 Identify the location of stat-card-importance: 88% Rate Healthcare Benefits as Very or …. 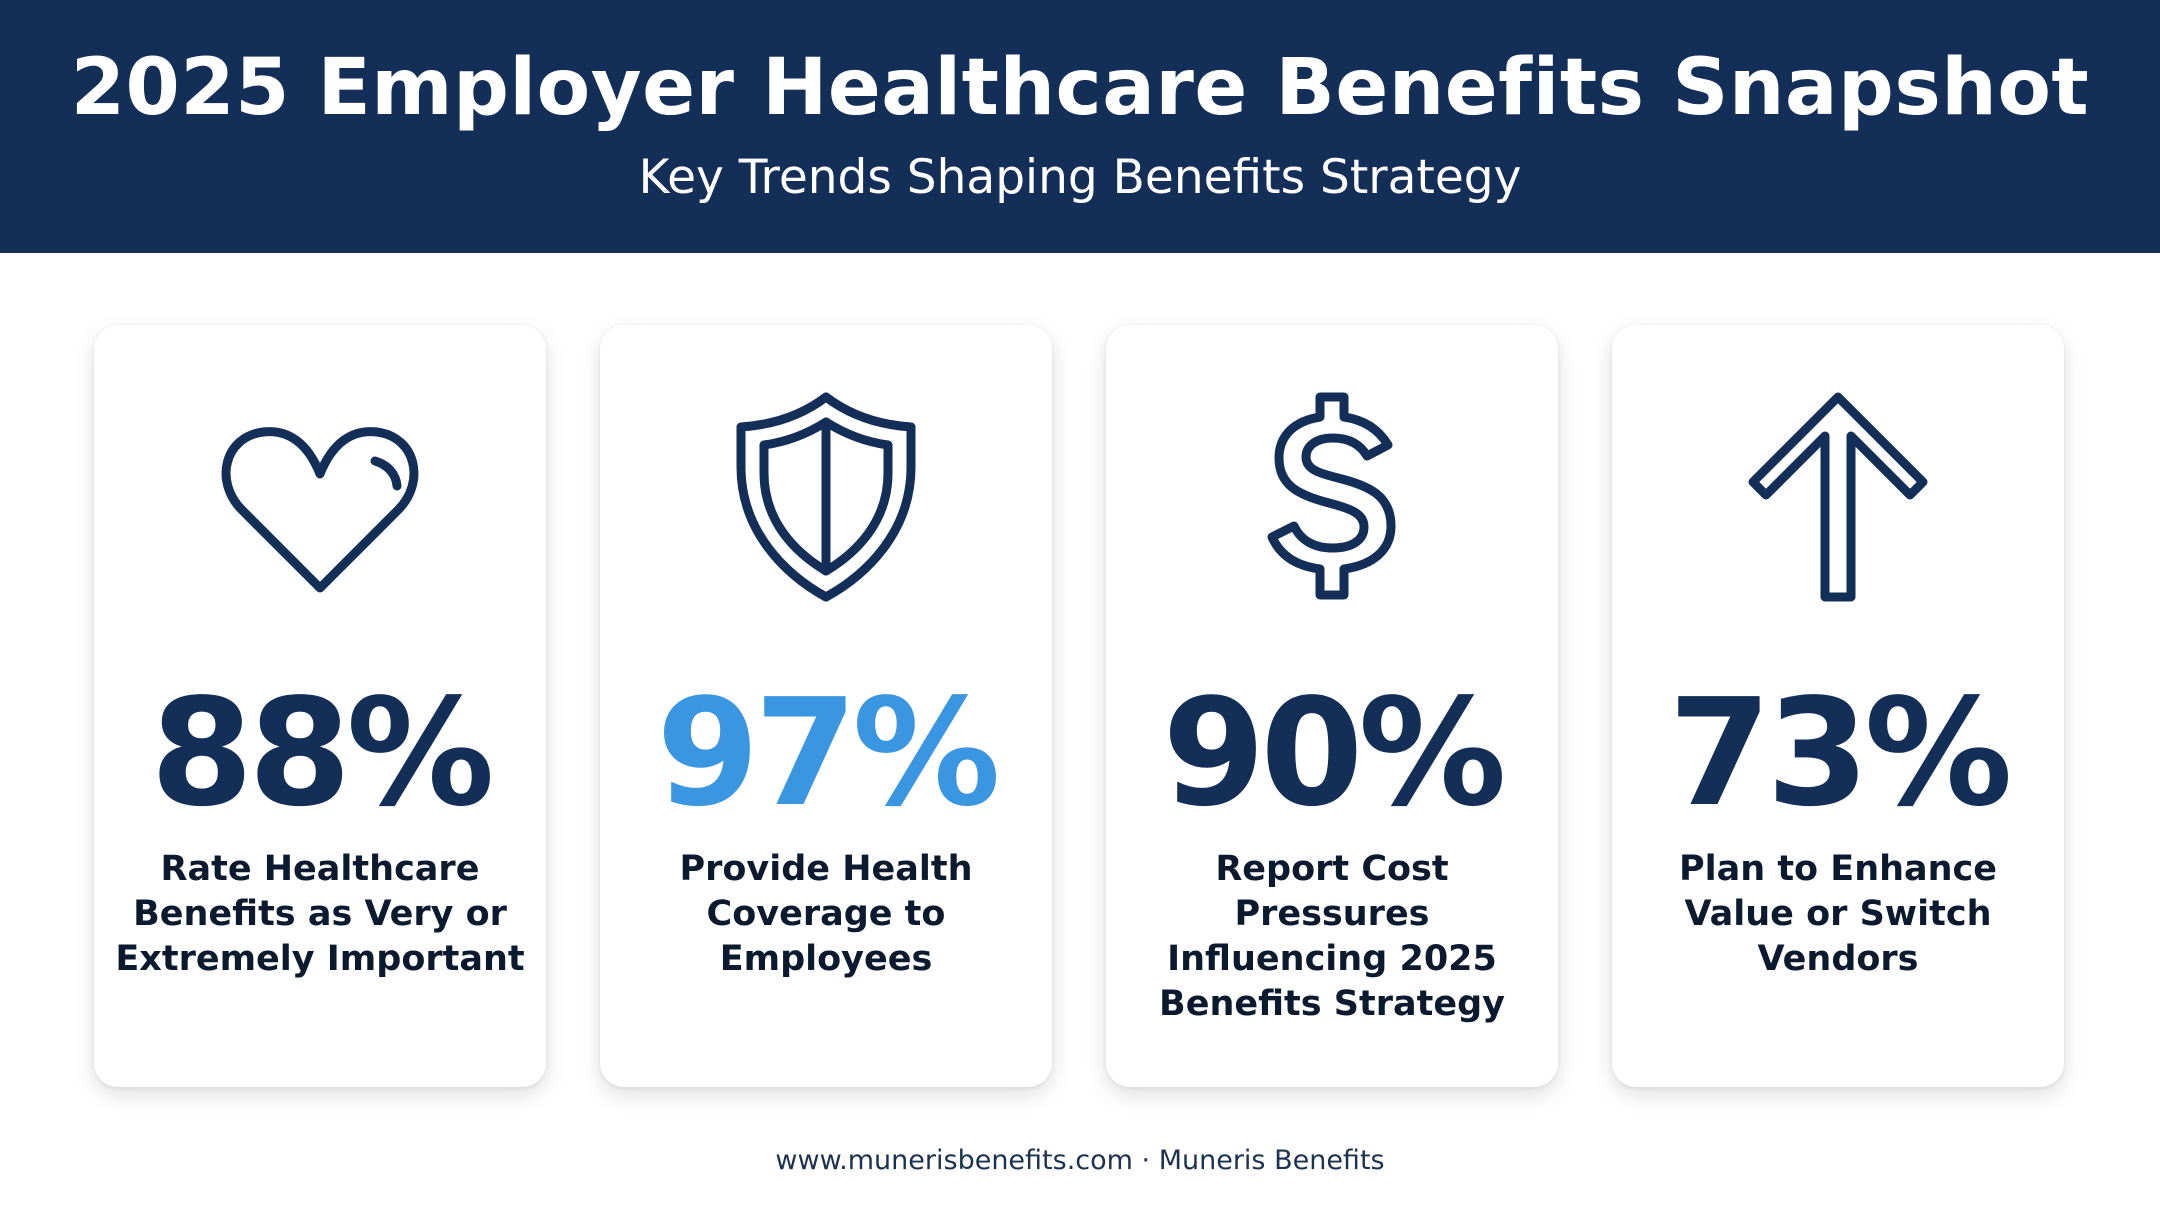
(320, 706).